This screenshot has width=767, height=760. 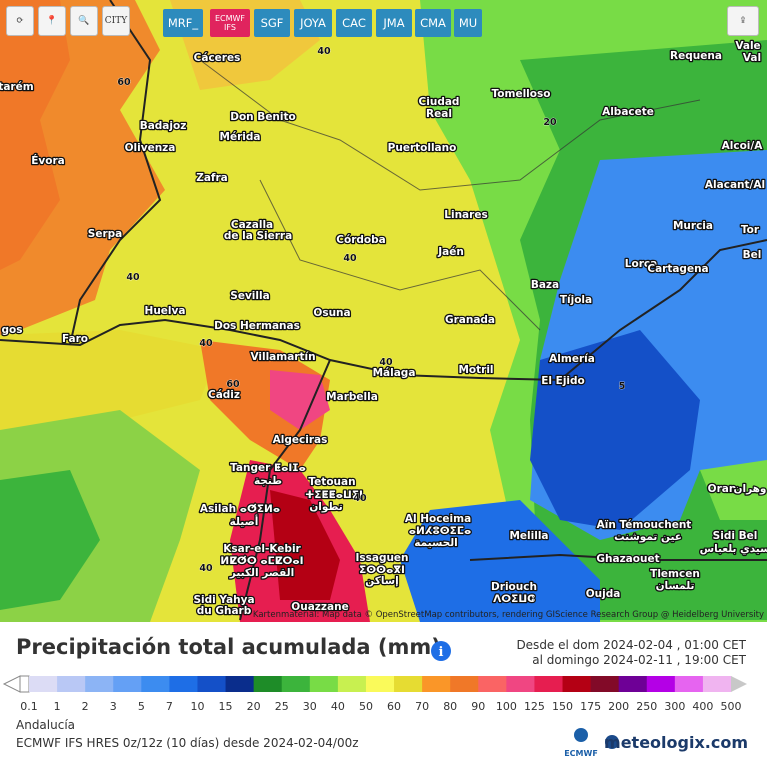 What do you see at coordinates (254, 706) in the screenshot?
I see `scale-tick-label: 20` at bounding box center [254, 706].